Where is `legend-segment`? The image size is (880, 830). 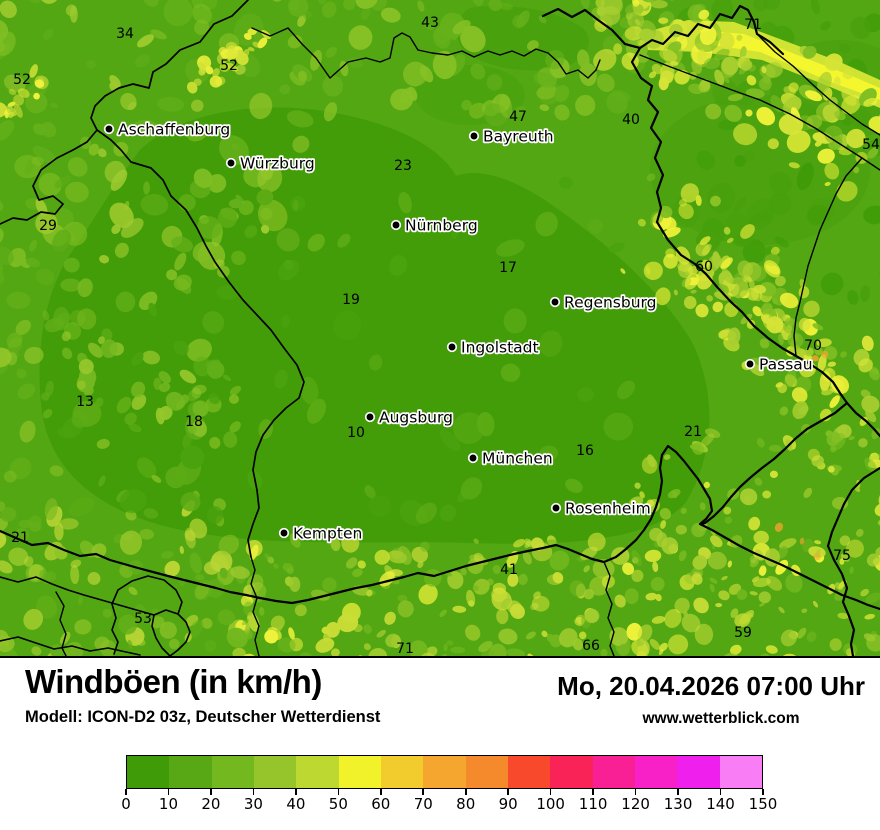 legend-segment is located at coordinates (571, 772).